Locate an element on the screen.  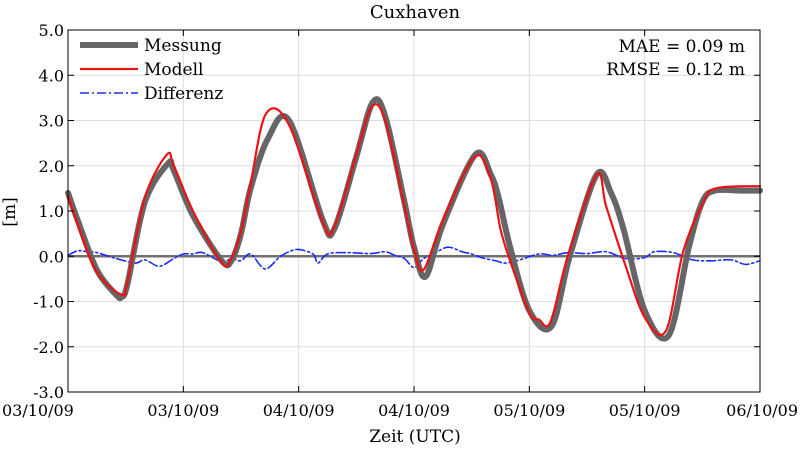
y-tick-label: 1.0 is located at coordinates (51, 211).